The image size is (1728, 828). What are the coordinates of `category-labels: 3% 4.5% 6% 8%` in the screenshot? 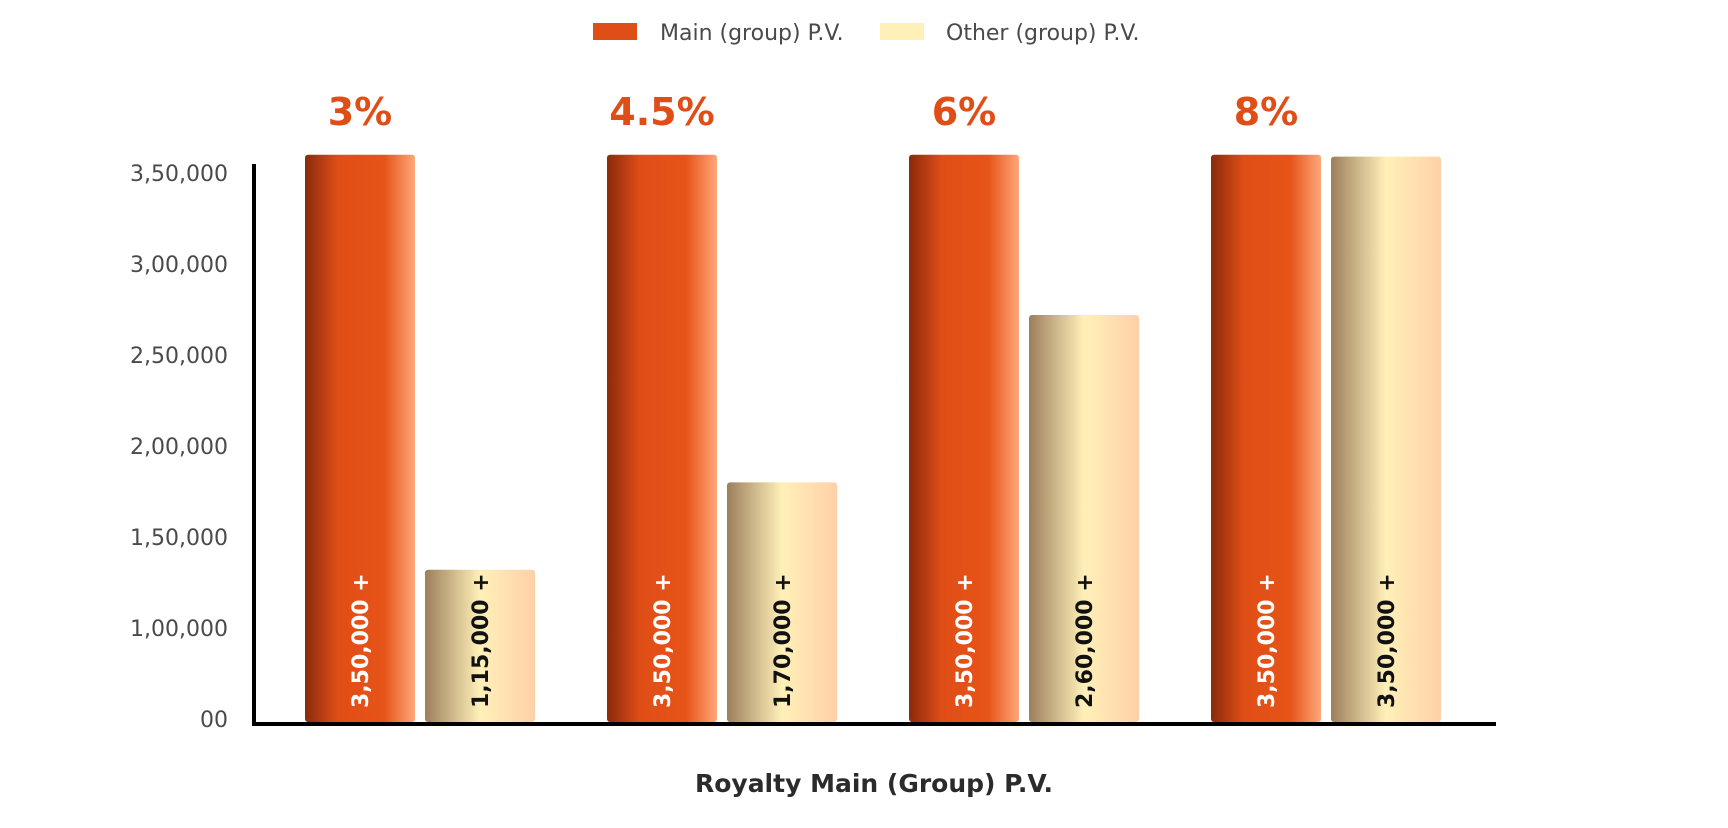 It's located at (813, 112).